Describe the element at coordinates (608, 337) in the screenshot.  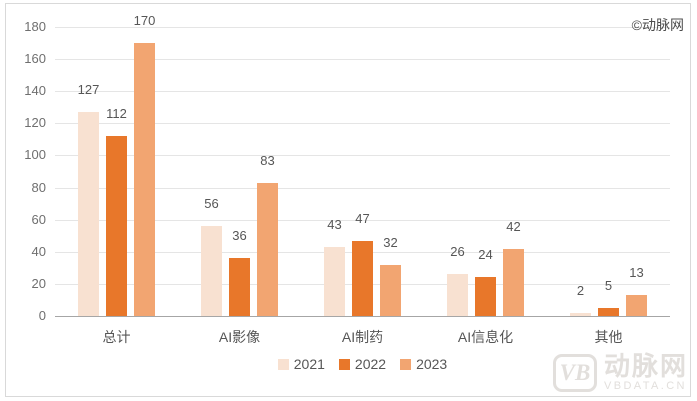
I see `category-label: 其他` at that location.